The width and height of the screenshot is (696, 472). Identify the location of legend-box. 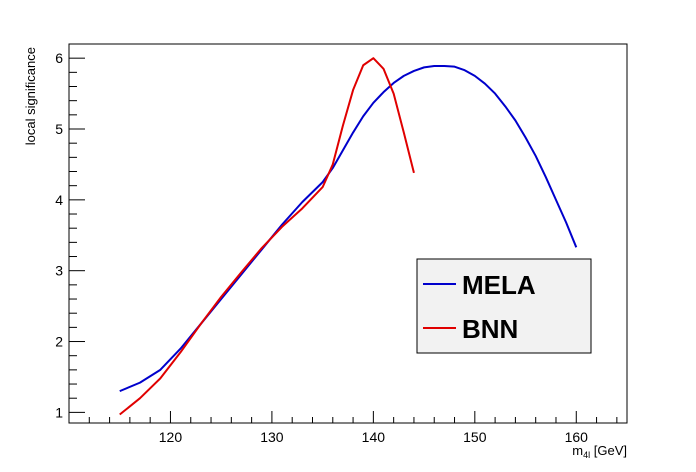
(504, 306).